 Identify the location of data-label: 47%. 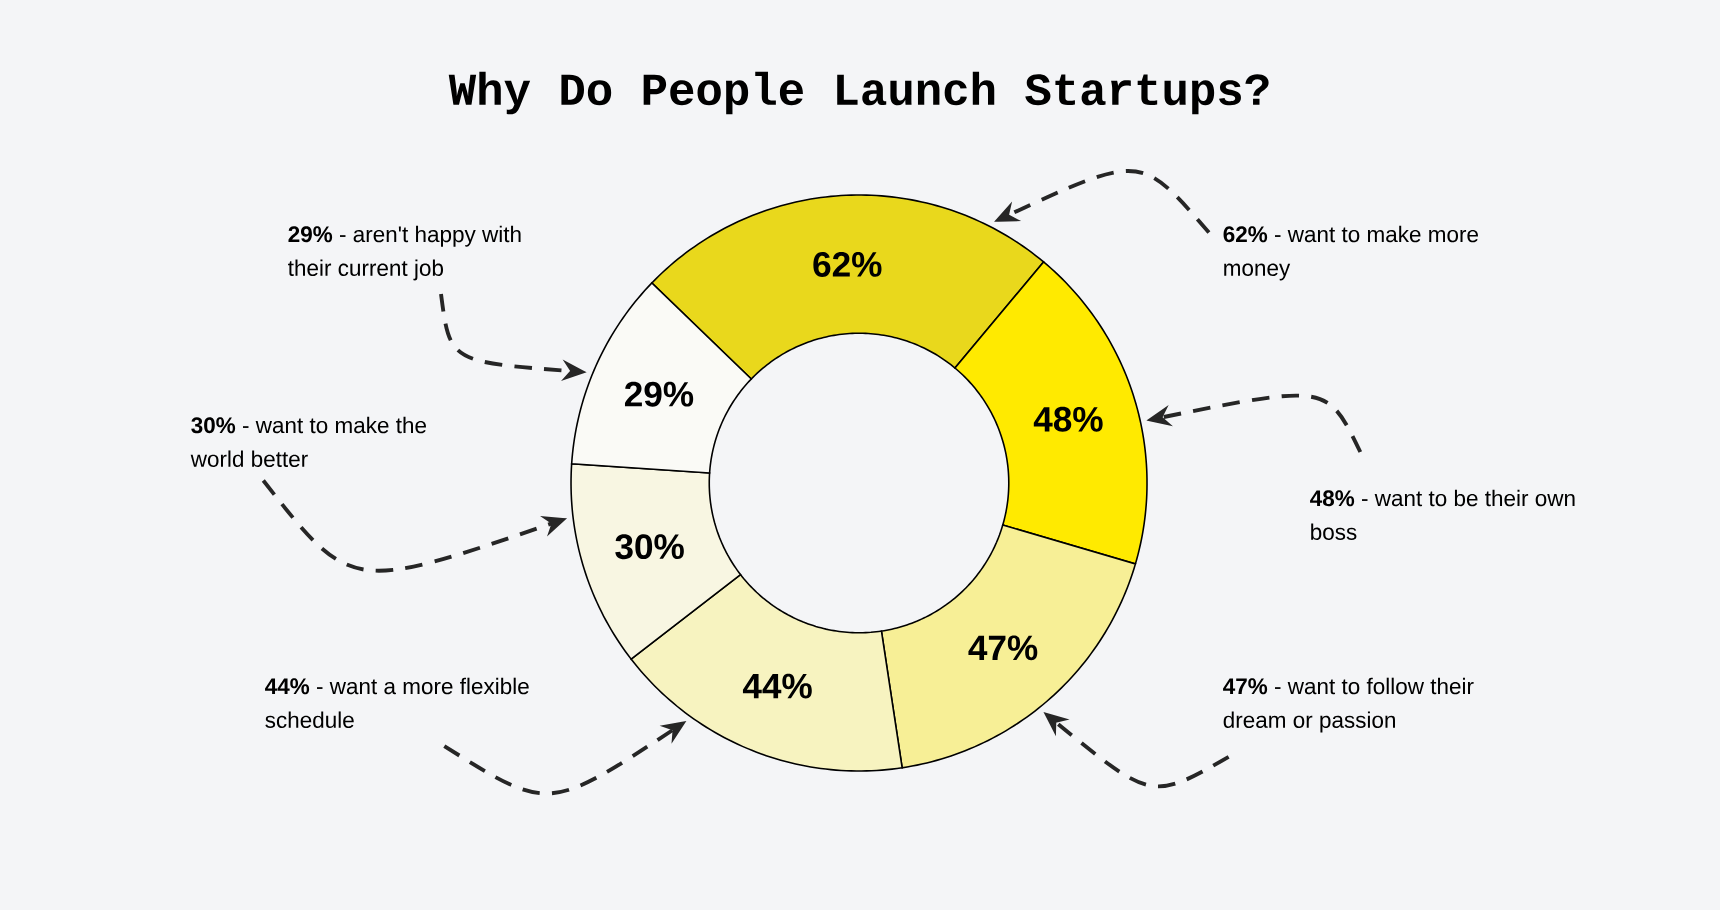
(1003, 648).